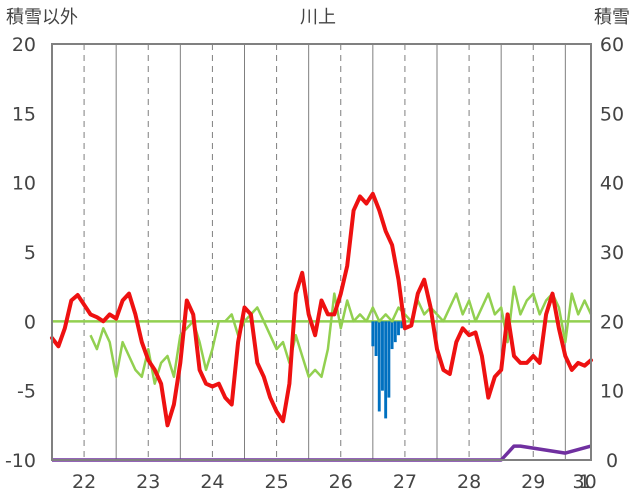 This screenshot has width=636, height=501. I want to click on right-axis-title: 積雪, so click(612, 17).